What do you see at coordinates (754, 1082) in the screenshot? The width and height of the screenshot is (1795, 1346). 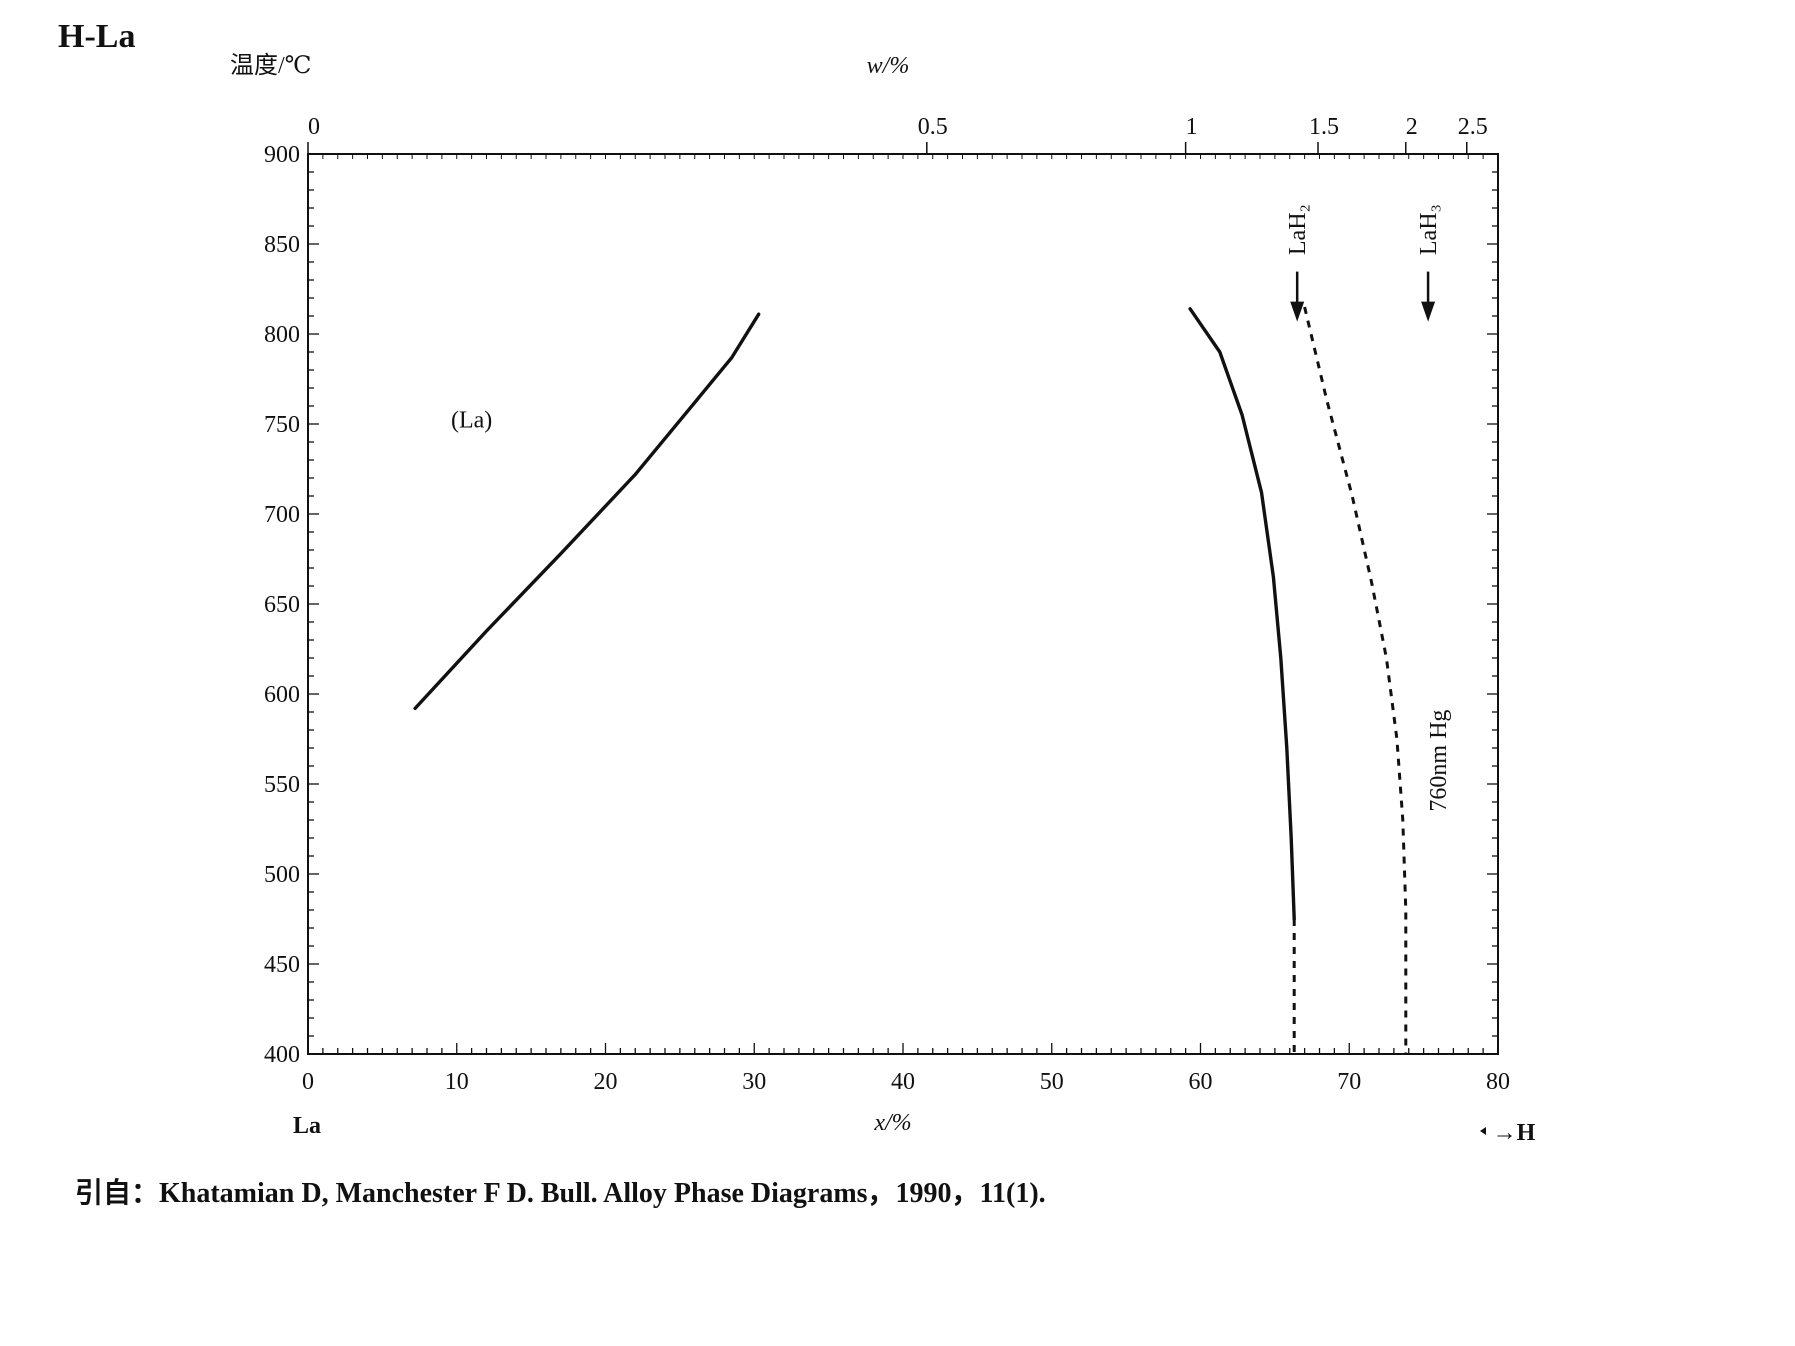 I see `x-tick-label: 30` at bounding box center [754, 1082].